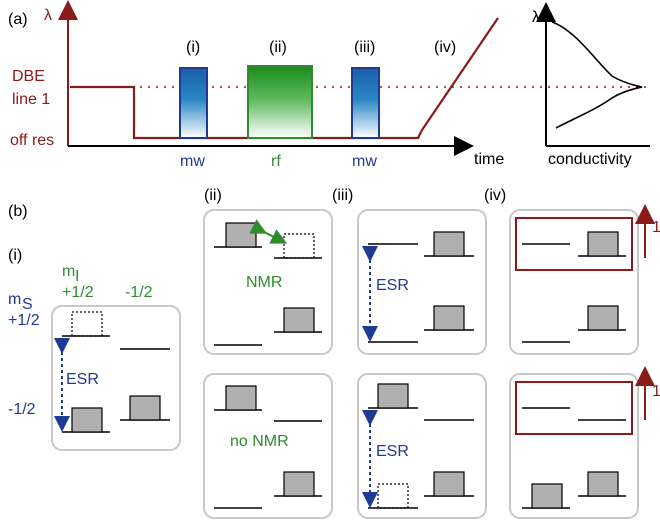 Image resolution: width=660 pixels, height=524 pixels. Describe the element at coordinates (48, 15) in the screenshot. I see `lambda-axis-label: λ` at that location.